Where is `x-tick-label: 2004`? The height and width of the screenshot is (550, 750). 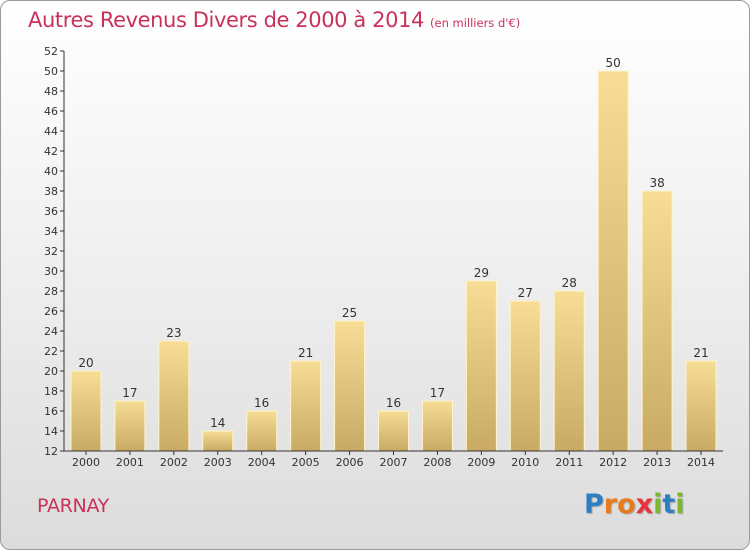 x-tick-label: 2004 is located at coordinates (262, 462).